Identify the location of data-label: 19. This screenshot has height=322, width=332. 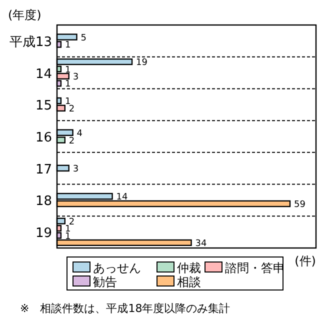
(142, 63).